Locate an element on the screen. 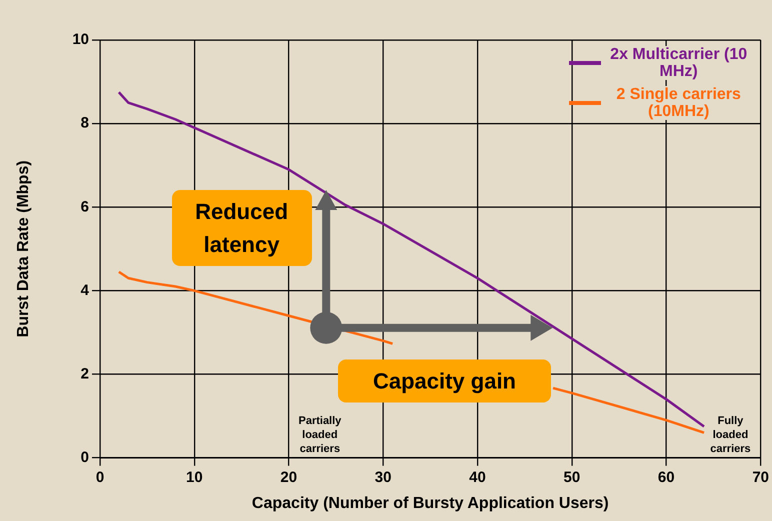 The height and width of the screenshot is (521, 772). legend-label: 2x Multicarrier (10 MHz) is located at coordinates (678, 63).